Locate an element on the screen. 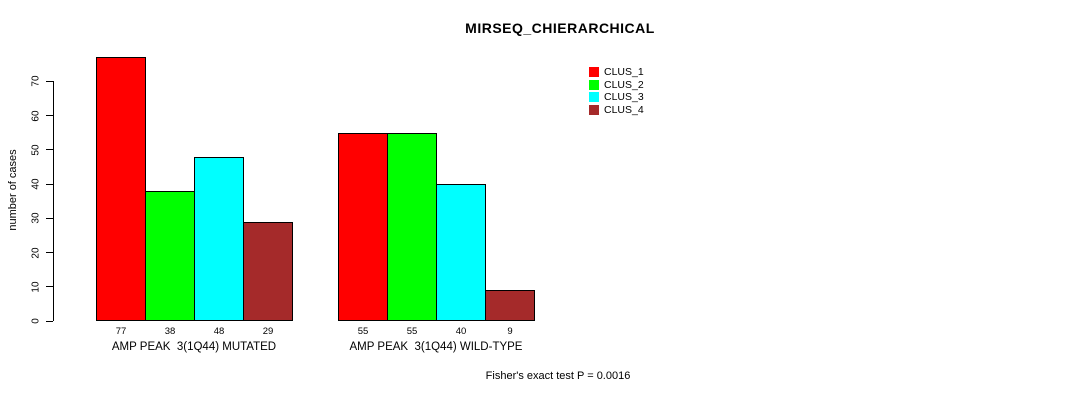 The width and height of the screenshot is (1090, 400). category-label: AMP PEAK 3(1Q44) MUTATED is located at coordinates (194, 347).